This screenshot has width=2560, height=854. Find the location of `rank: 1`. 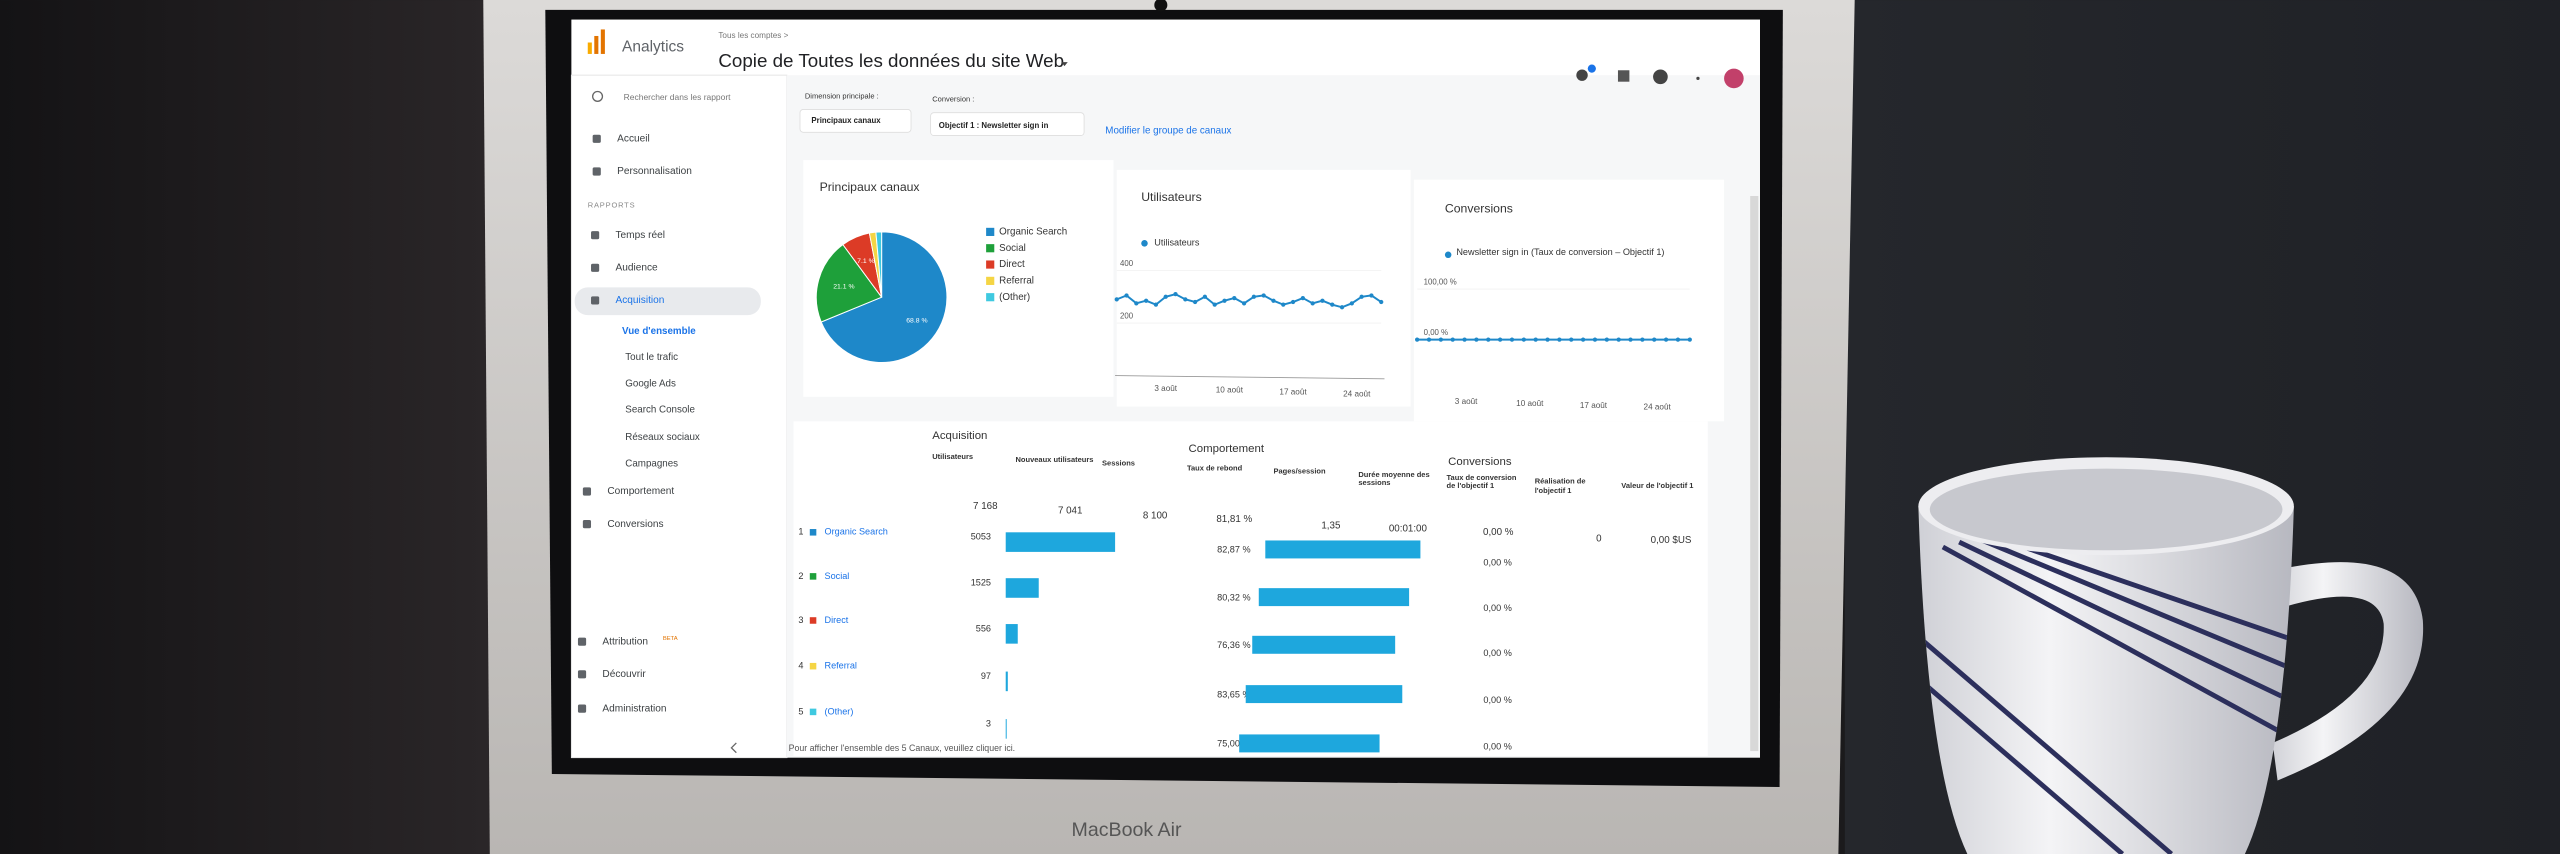

rank: 1 is located at coordinates (800, 532).